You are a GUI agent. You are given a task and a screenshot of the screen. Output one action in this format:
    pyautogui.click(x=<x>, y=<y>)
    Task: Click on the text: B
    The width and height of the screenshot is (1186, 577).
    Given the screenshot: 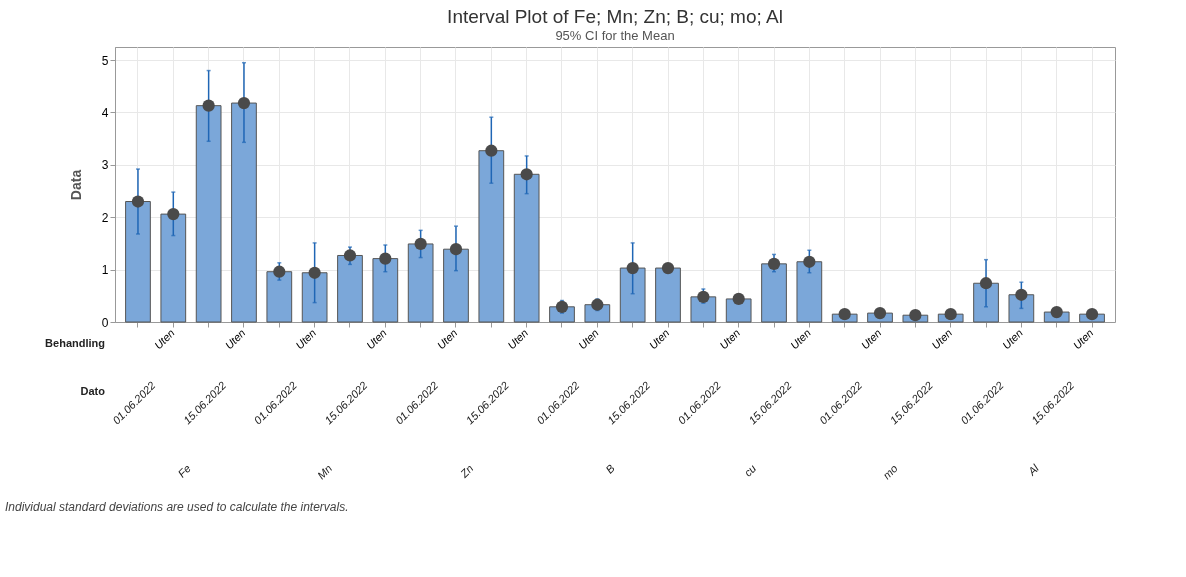 What is the action you would take?
    pyautogui.click(x=610, y=469)
    